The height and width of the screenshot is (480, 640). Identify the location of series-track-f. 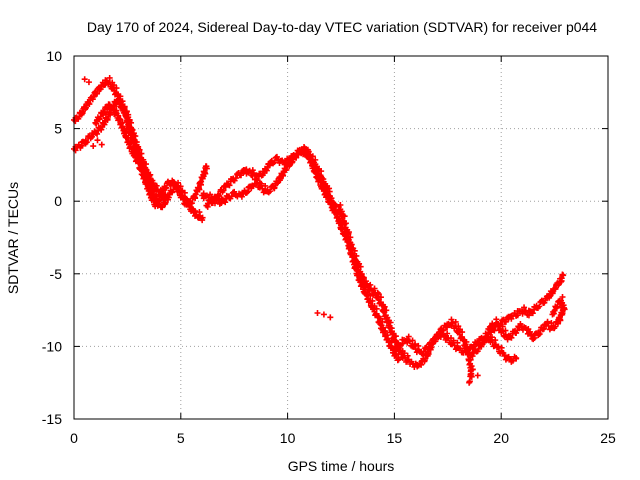
(405, 294).